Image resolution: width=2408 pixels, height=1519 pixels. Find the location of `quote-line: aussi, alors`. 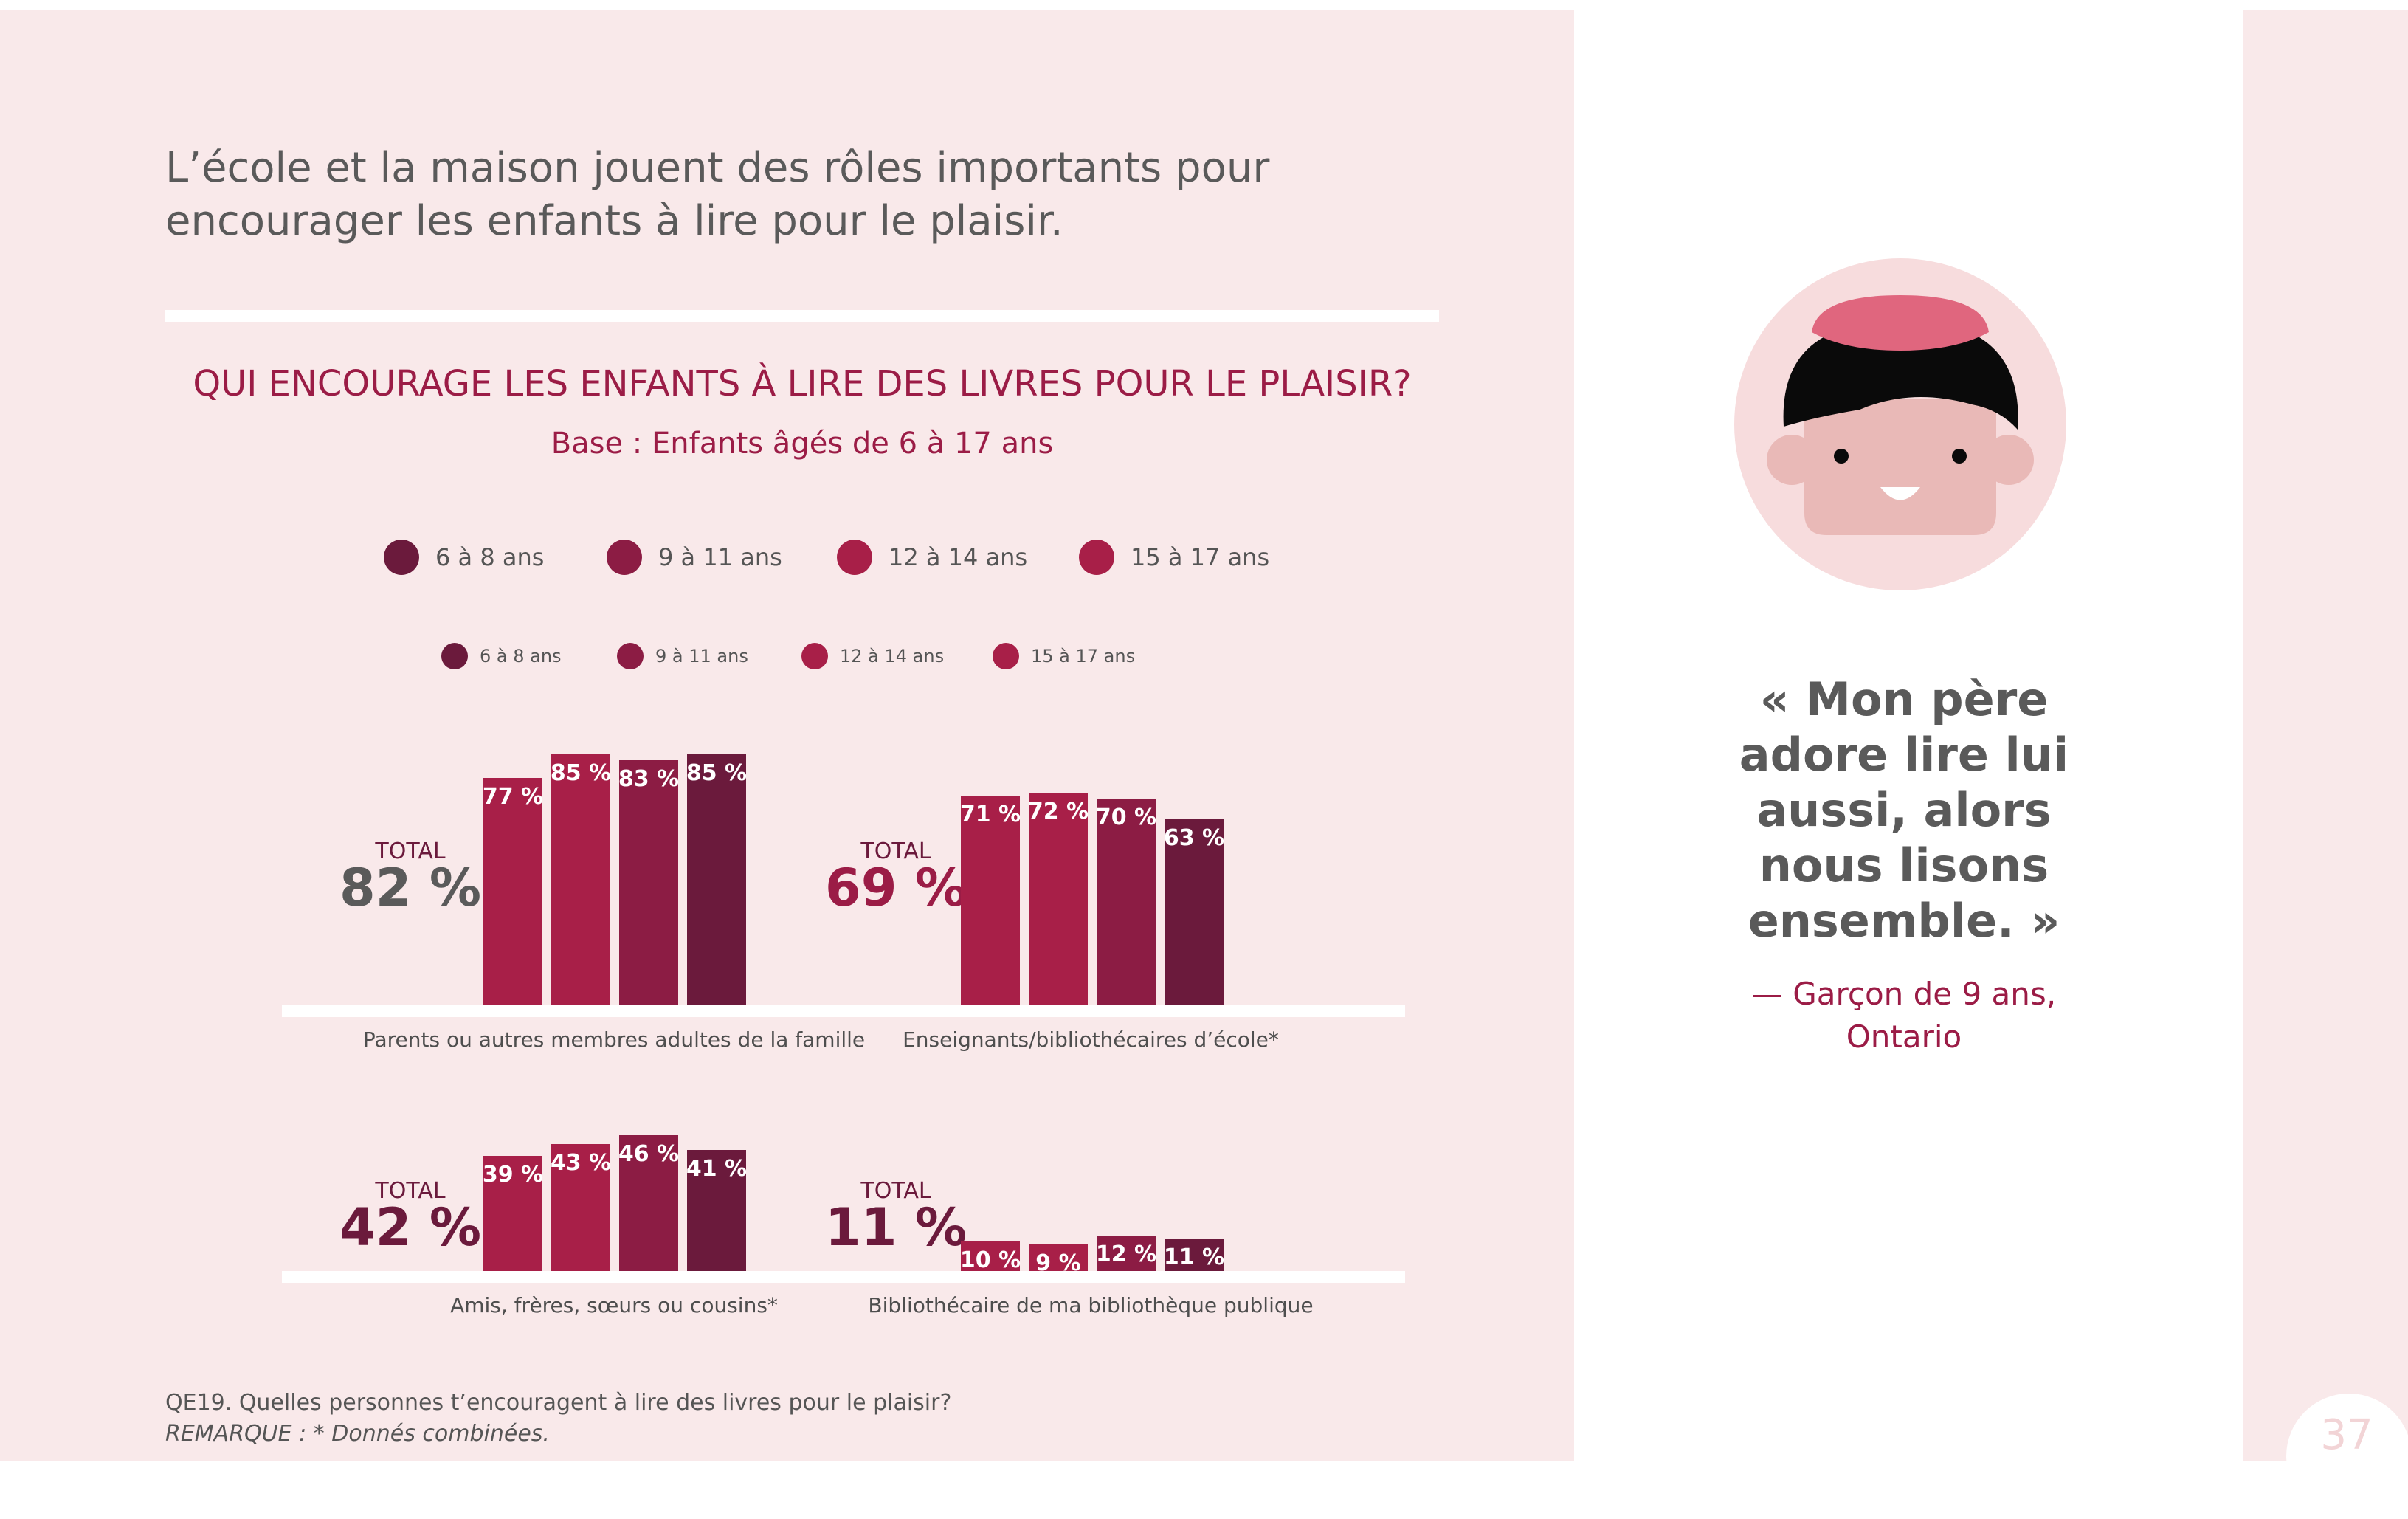

quote-line: aussi, alors is located at coordinates (1904, 810).